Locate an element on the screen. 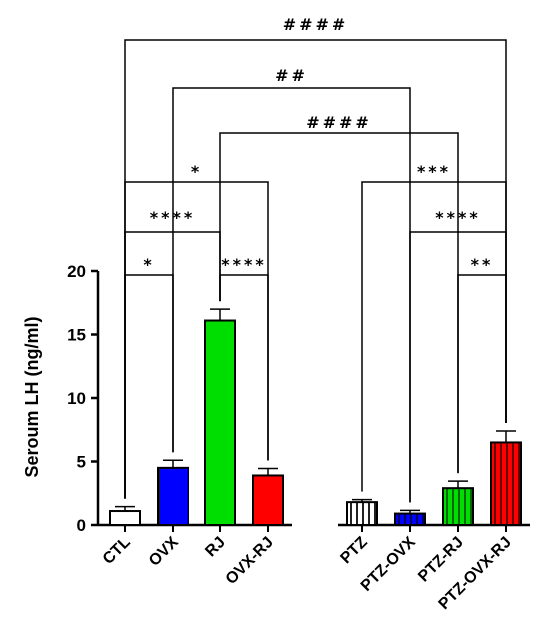  y-tick-label: 10 is located at coordinates (76, 398).